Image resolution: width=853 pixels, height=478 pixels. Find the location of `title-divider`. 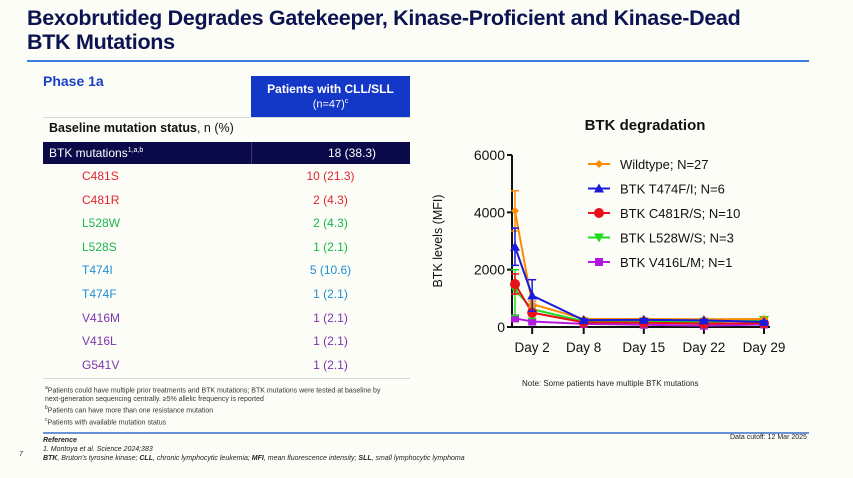

title-divider is located at coordinates (418, 61).